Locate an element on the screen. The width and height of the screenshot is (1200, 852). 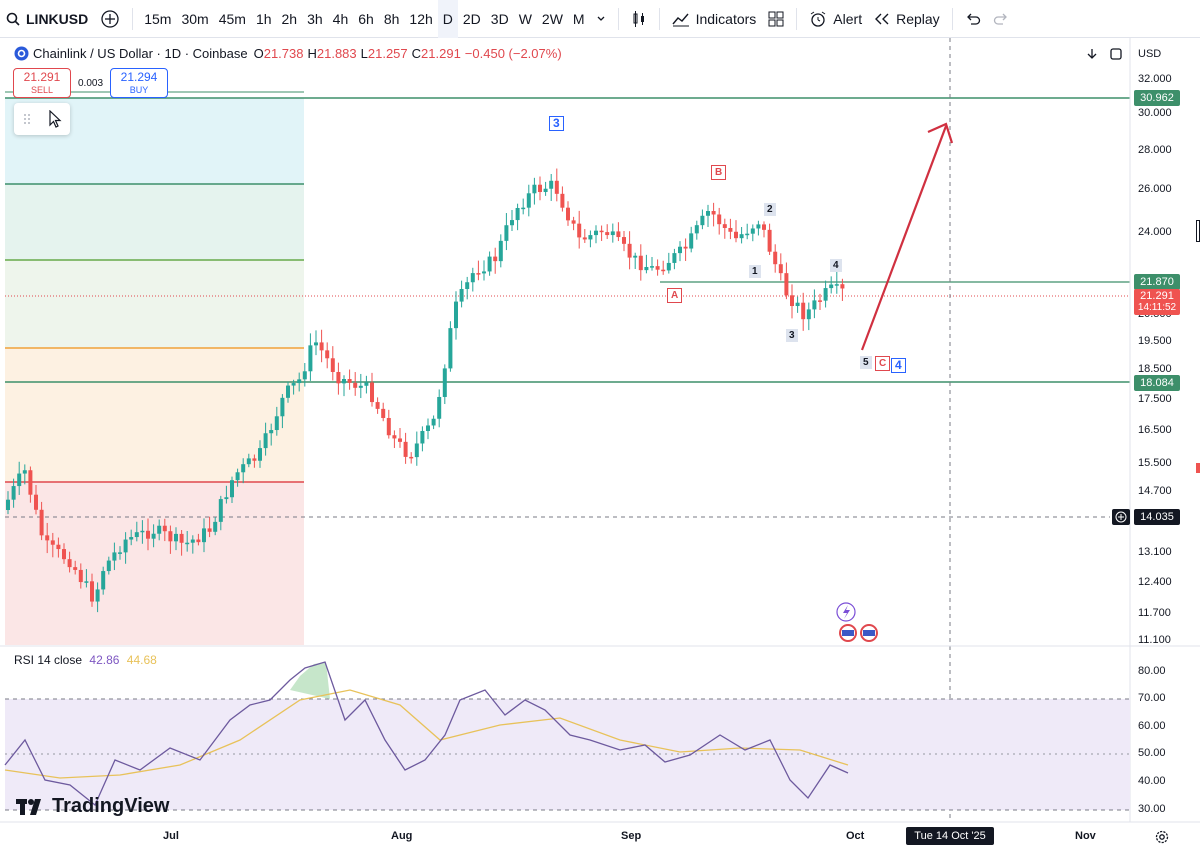
price-axis-label: 11.100 is located at coordinates (1154, 640).